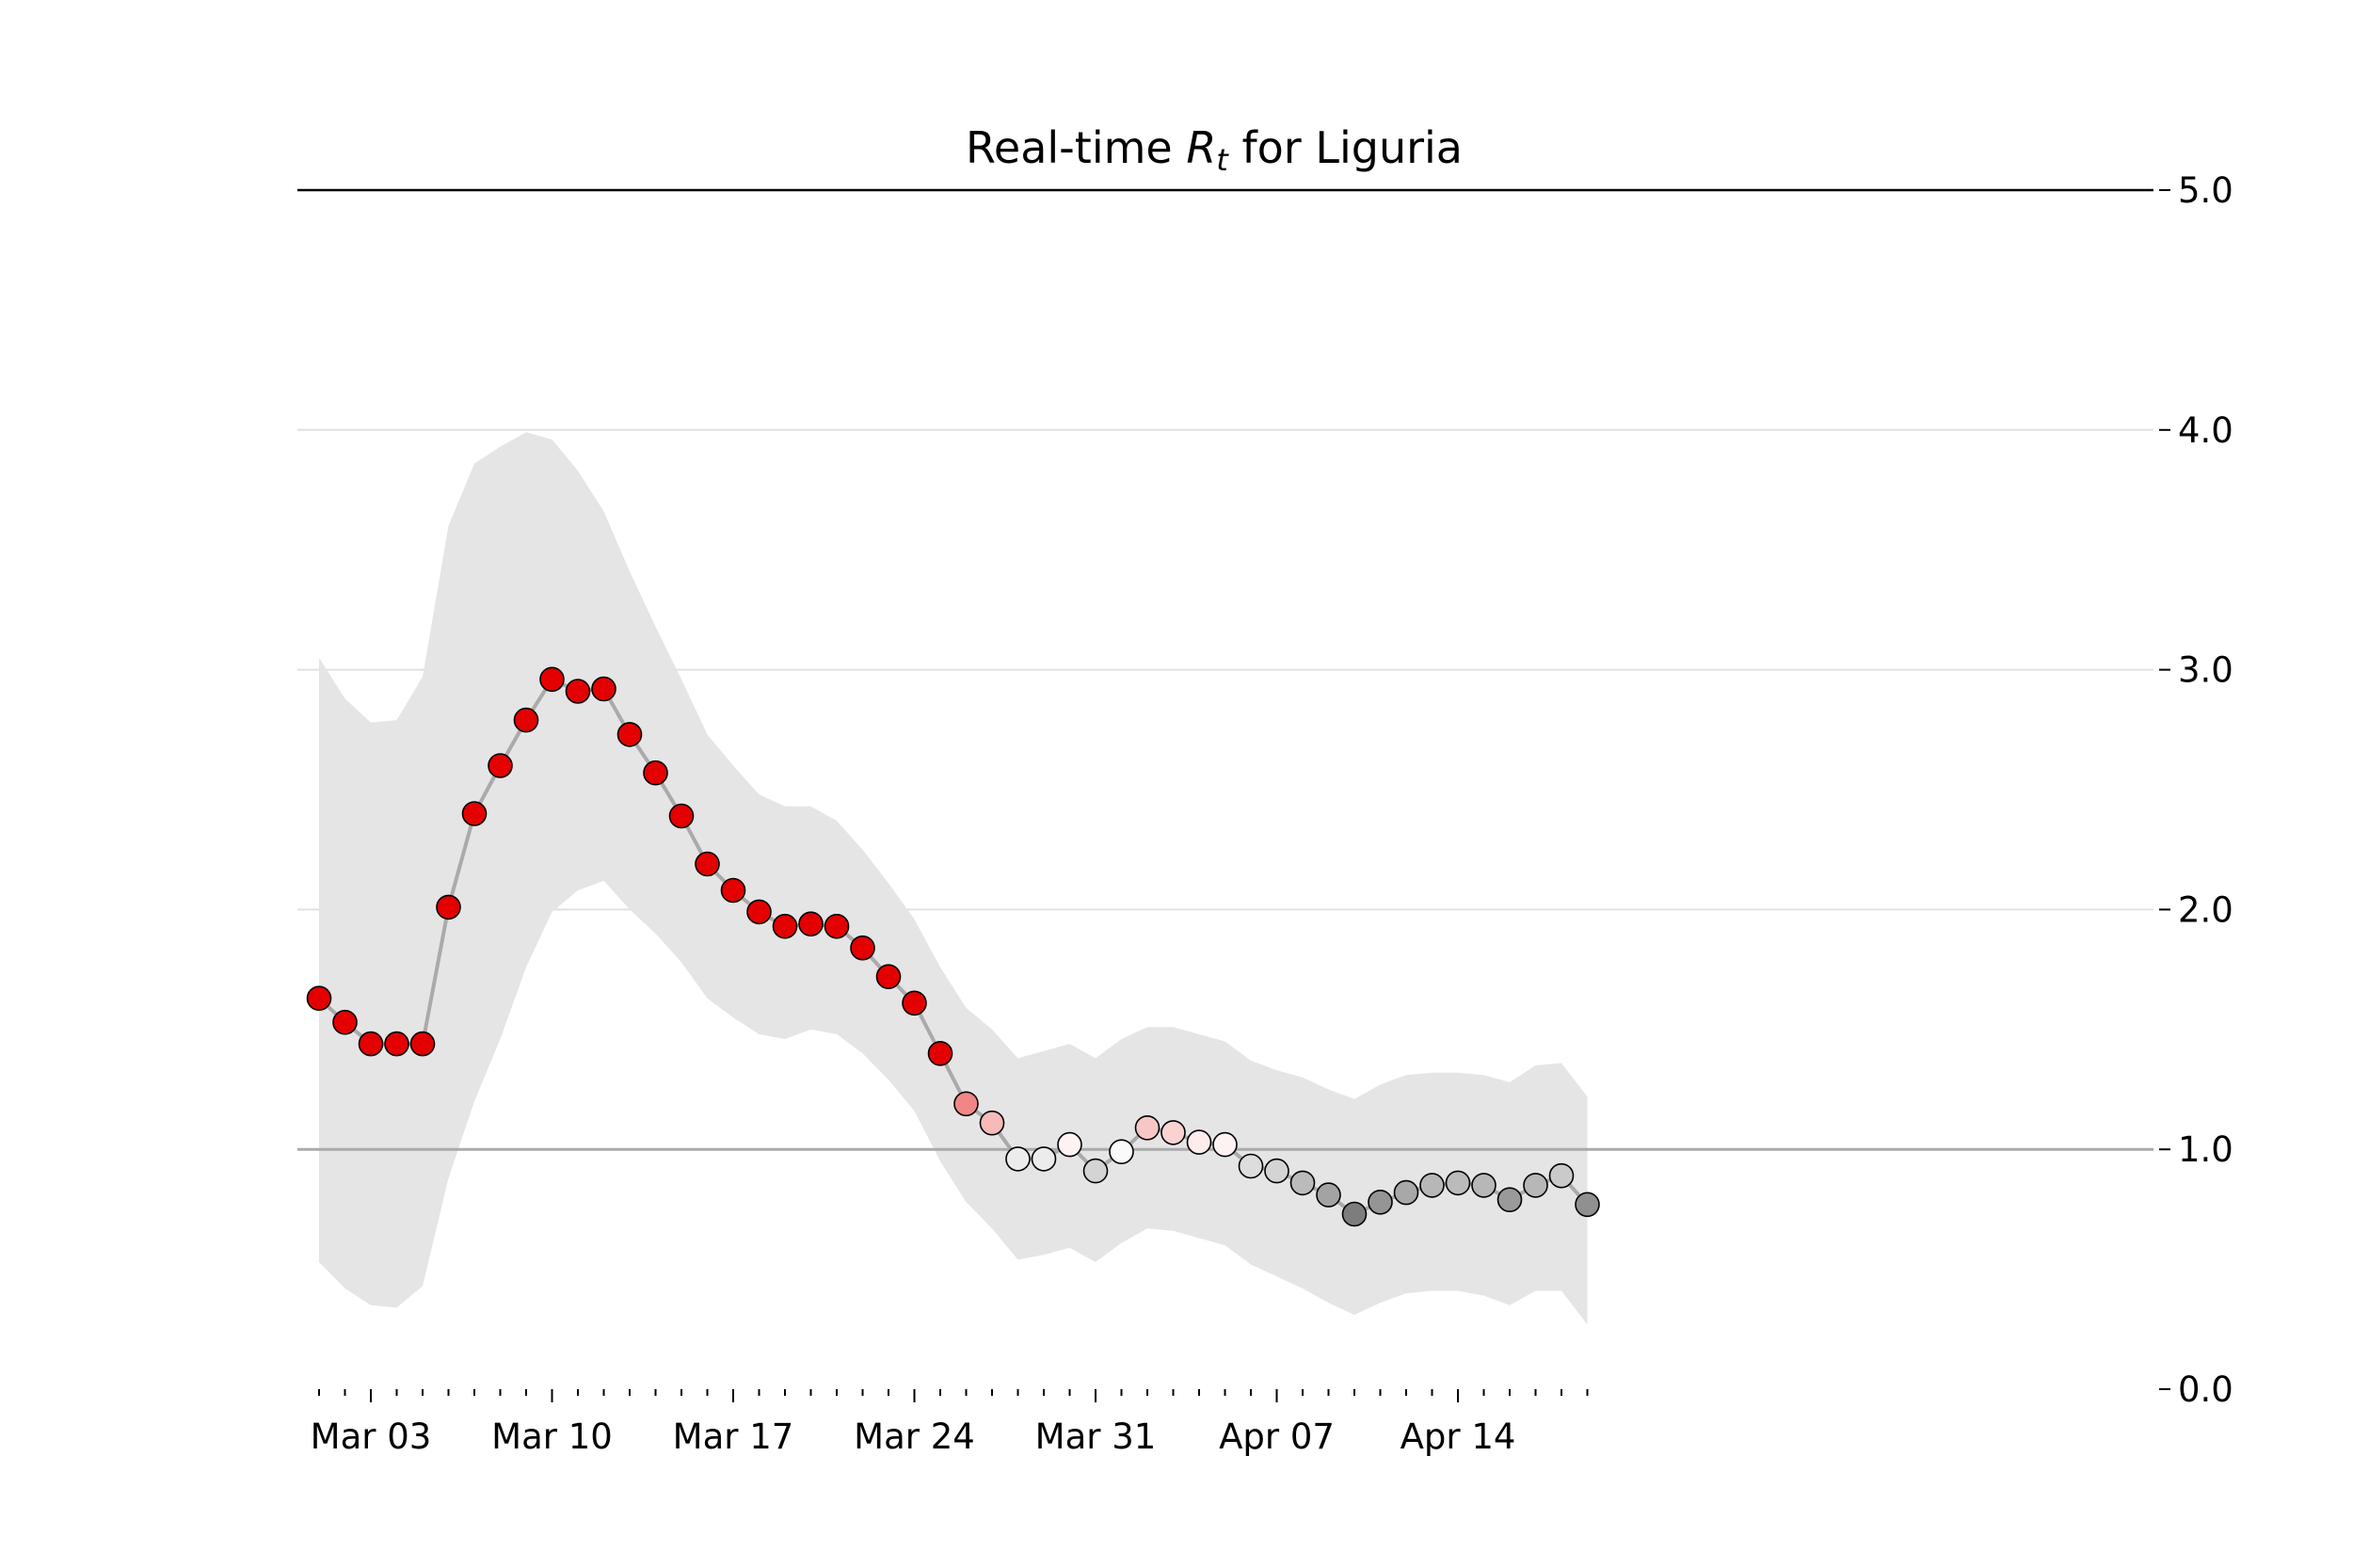 This screenshot has width=2353, height=1568. What do you see at coordinates (2206, 909) in the screenshot?
I see `y-tick-label: 2.0` at bounding box center [2206, 909].